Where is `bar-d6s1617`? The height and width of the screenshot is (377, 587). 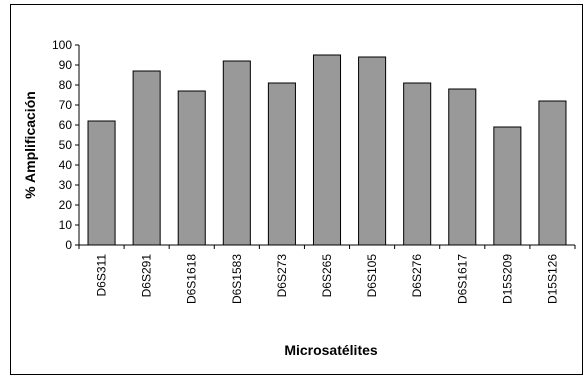 bar-d6s1617 is located at coordinates (462, 167).